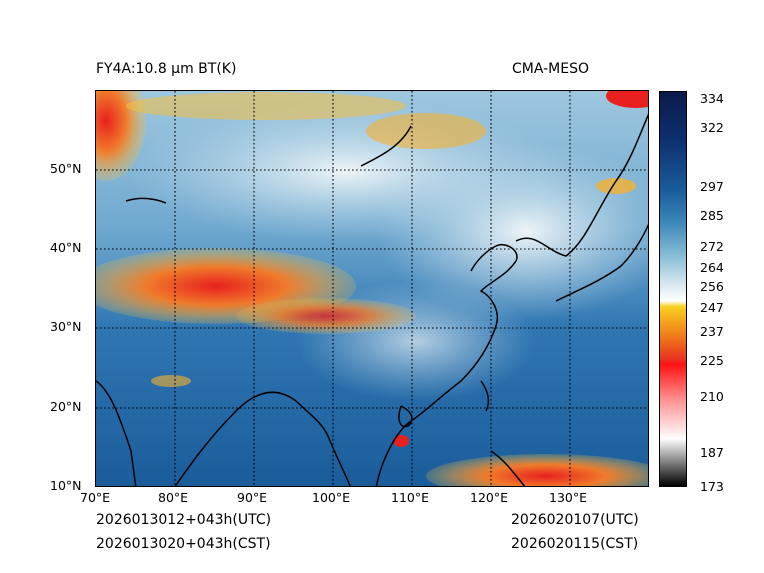 Image resolution: width=764 pixels, height=573 pixels. I want to click on cold-cloud-north, so click(266, 106).